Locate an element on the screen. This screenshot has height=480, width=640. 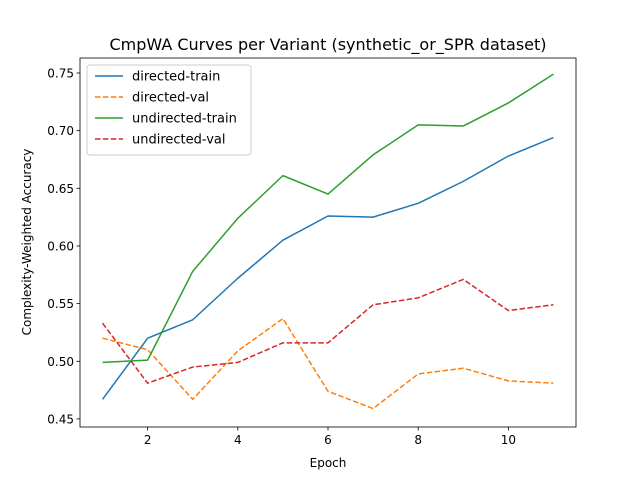
y-tick-label: 0.70 is located at coordinates (60, 131).